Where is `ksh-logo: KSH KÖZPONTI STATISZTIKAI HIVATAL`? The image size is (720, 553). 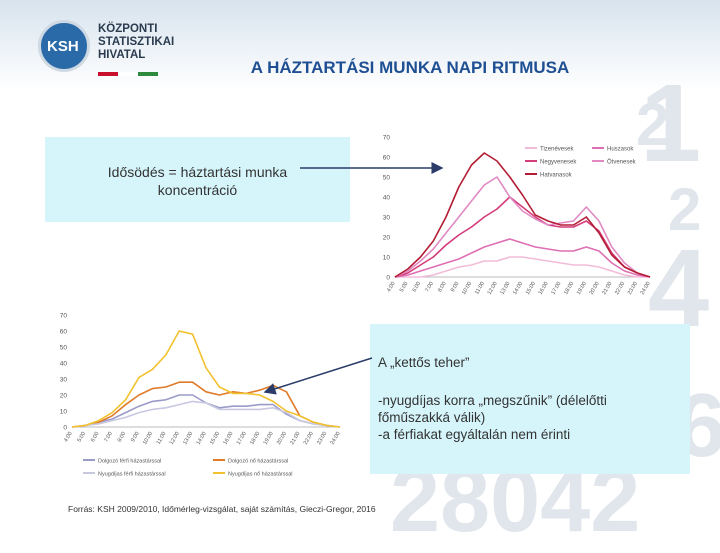 ksh-logo: KSH KÖZPONTI STATISZTIKAI HIVATAL is located at coordinates (108, 48).